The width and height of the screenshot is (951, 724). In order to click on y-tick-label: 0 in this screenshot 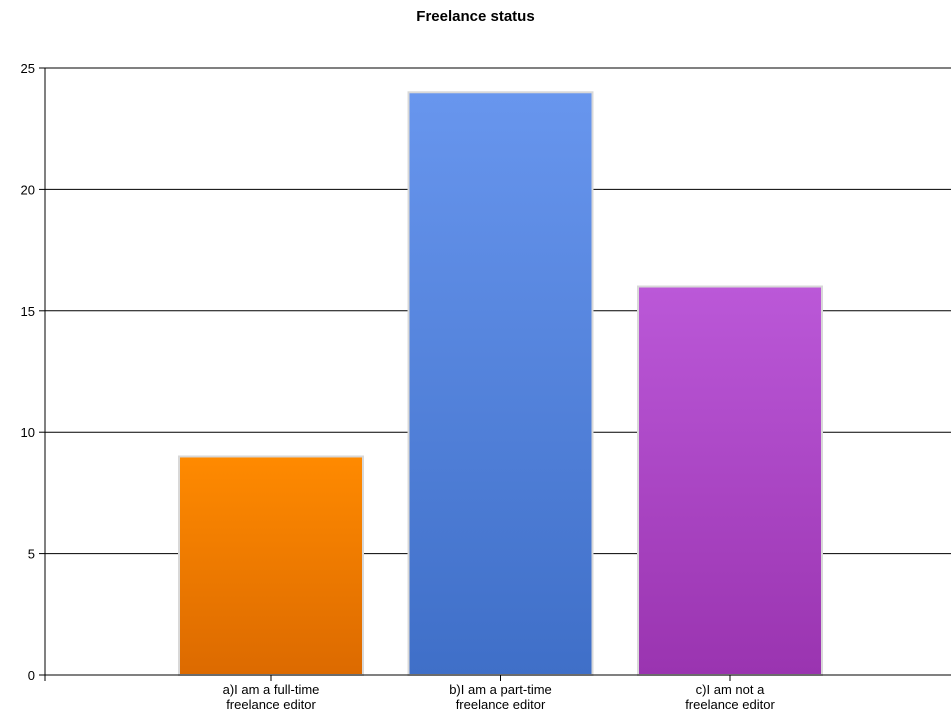, I will do `click(31, 675)`.